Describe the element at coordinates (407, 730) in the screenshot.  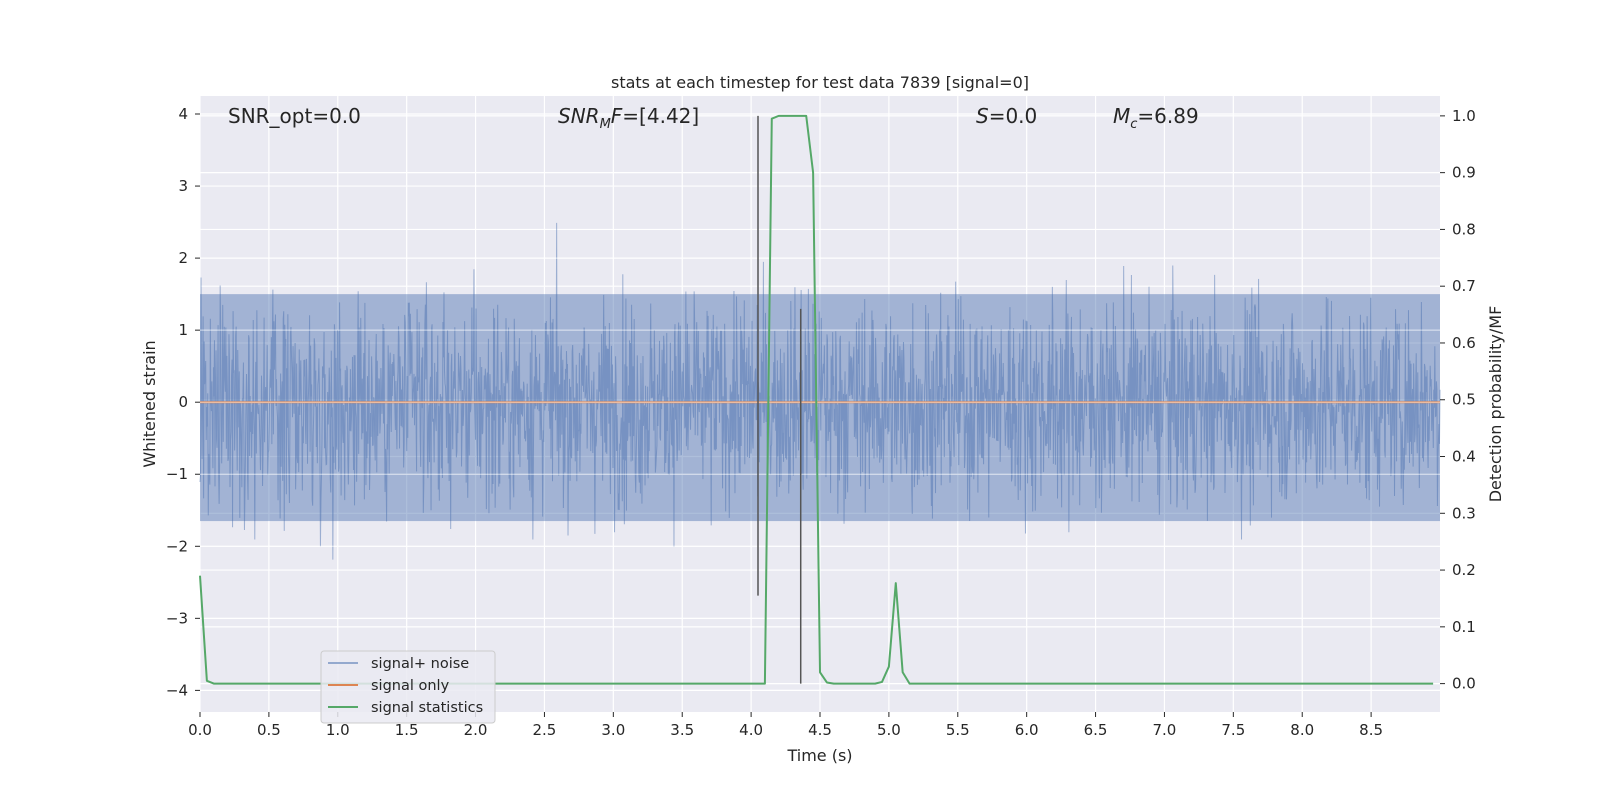
I see `x-tick-label: 1.5` at that location.